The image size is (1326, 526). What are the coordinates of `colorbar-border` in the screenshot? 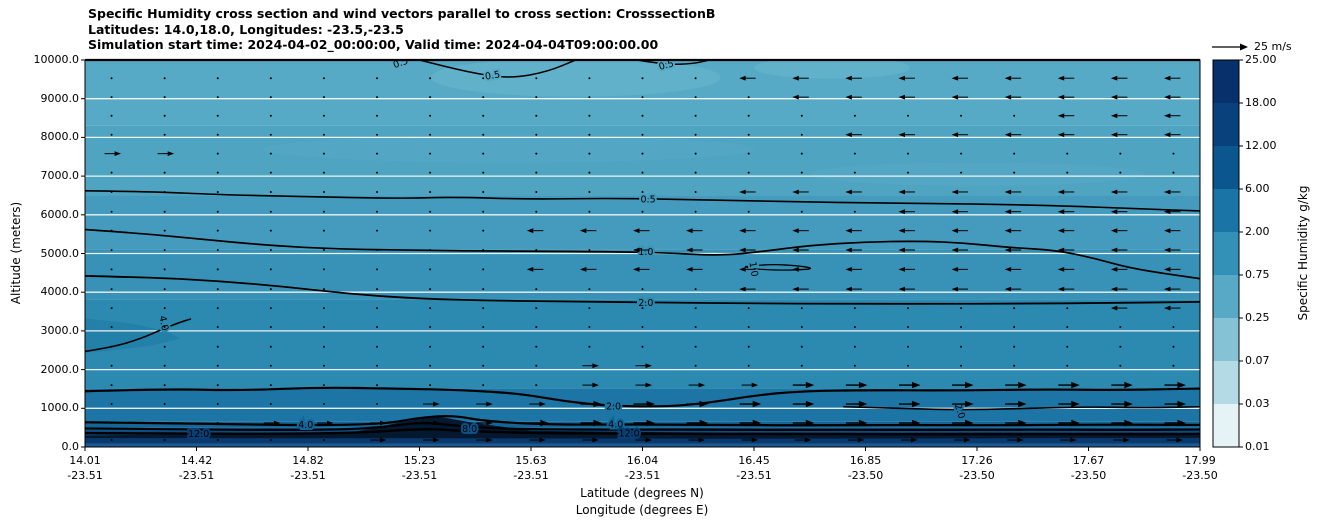 It's located at (1226, 253).